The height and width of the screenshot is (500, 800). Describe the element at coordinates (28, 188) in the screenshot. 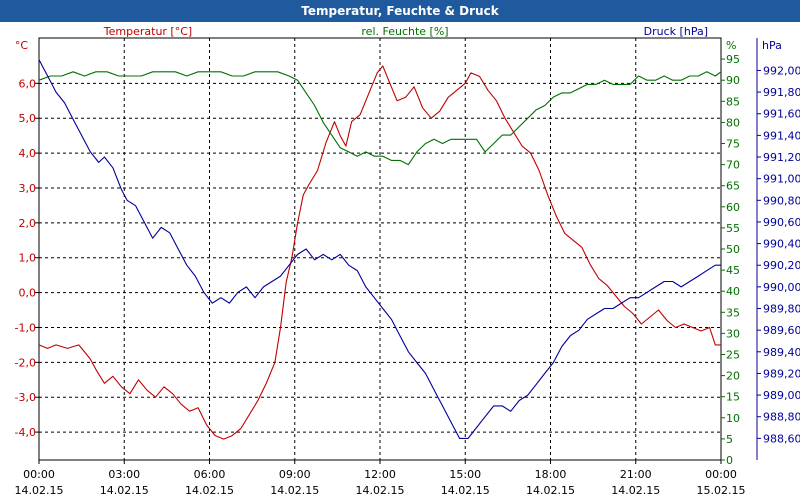

I see `temperature-tick-label: 3,0` at that location.